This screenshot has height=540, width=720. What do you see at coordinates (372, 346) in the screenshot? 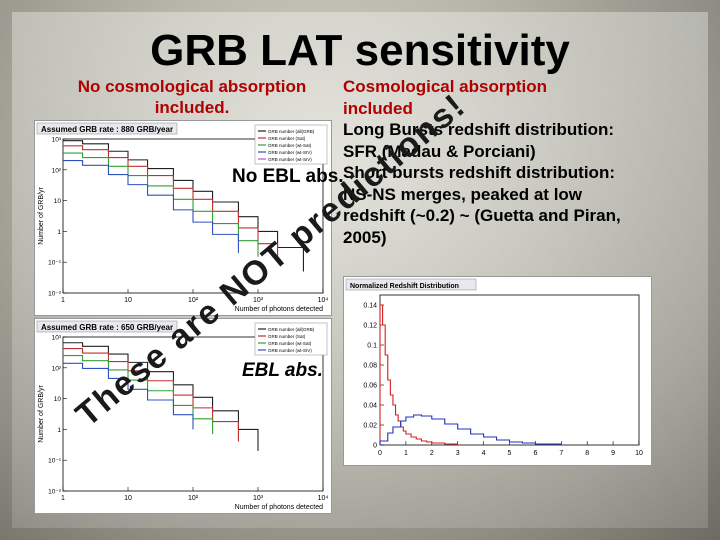
I see `y-tick-label: 0.1` at bounding box center [372, 346].